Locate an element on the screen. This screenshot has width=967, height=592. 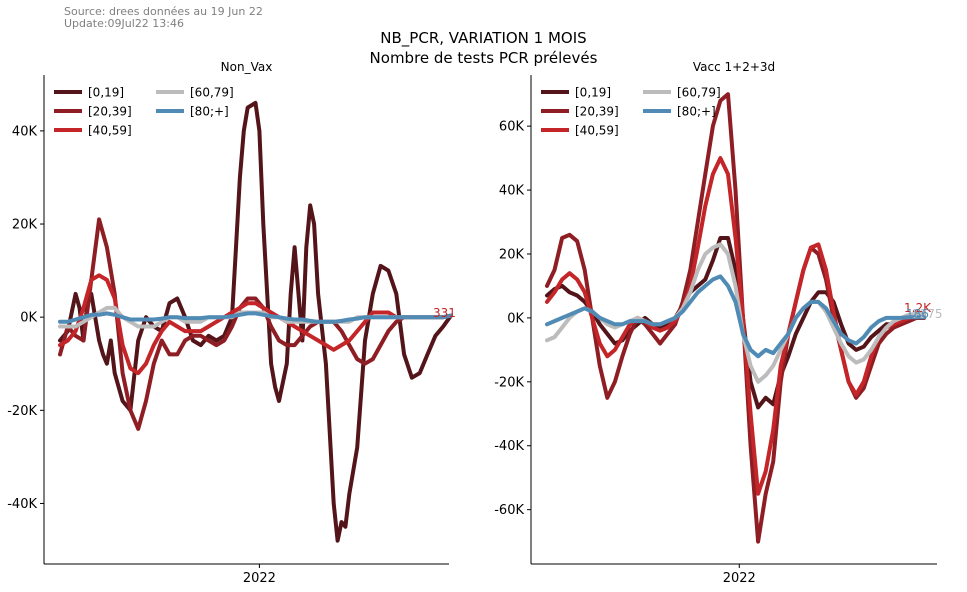
title-line: NB_PCR, VARIATION 1 MOIS is located at coordinates (483, 38).